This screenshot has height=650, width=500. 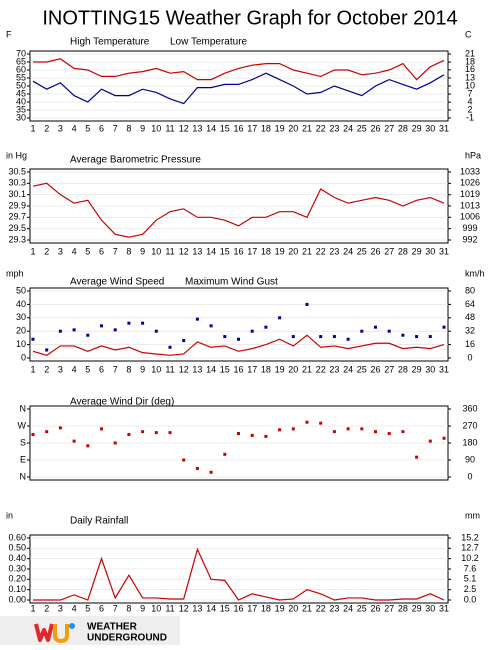 I want to click on x-tick-label: 25, so click(x=362, y=608).